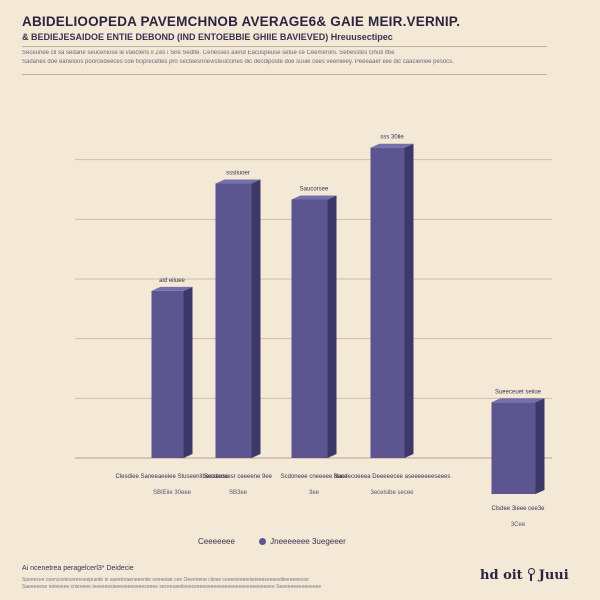  I want to click on bar-value-label-2: Saucorsee, so click(314, 189).